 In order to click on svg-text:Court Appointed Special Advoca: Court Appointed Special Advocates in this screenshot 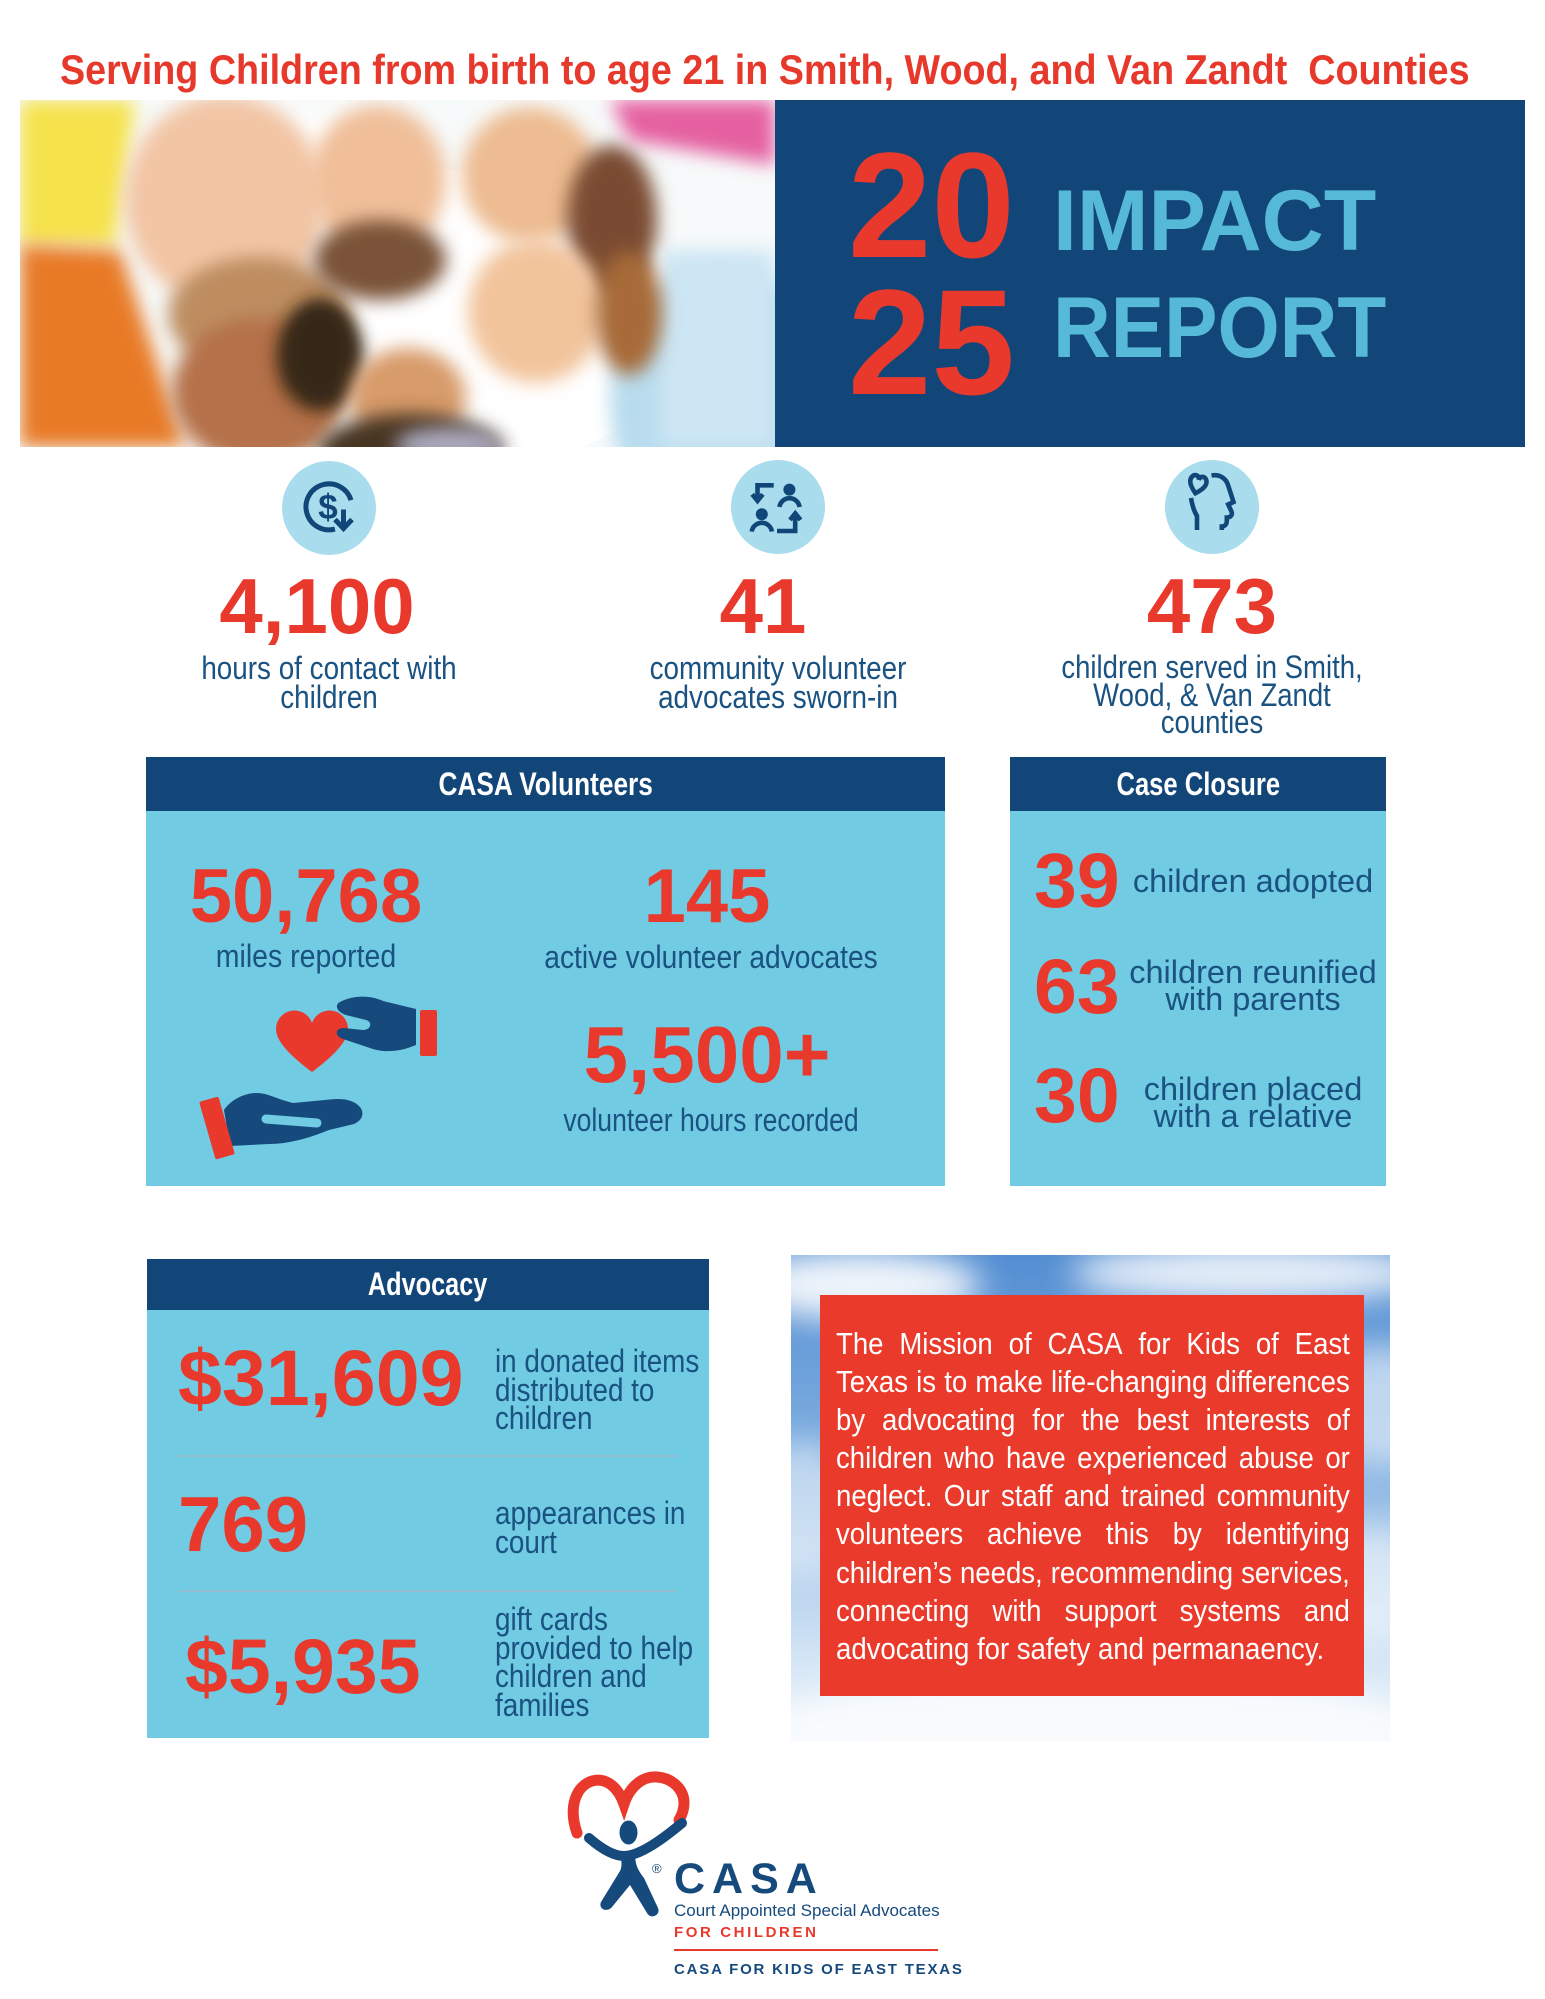, I will do `click(807, 1910)`.